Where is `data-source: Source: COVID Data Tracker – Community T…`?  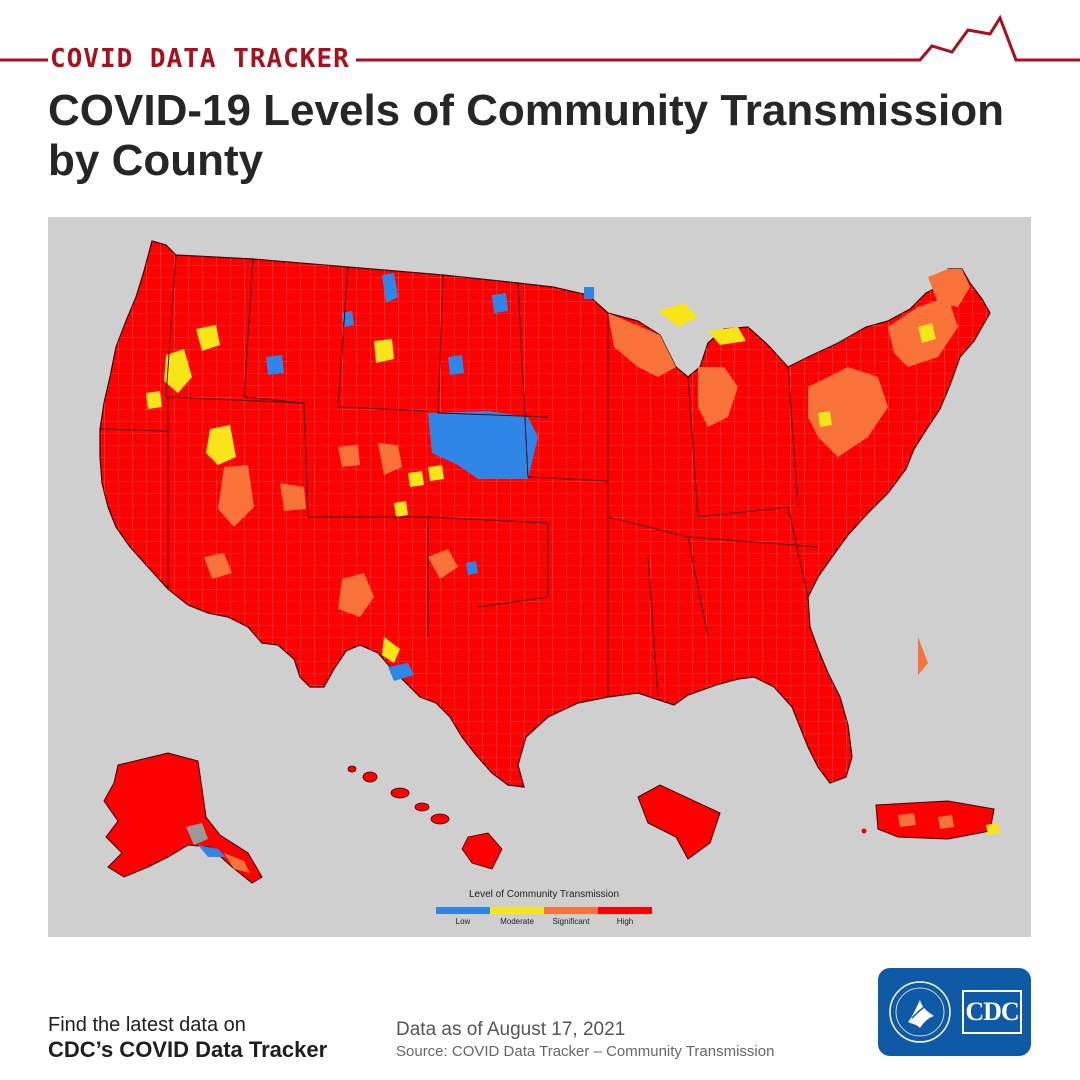
data-source: Source: COVID Data Tracker – Community T… is located at coordinates (585, 1051).